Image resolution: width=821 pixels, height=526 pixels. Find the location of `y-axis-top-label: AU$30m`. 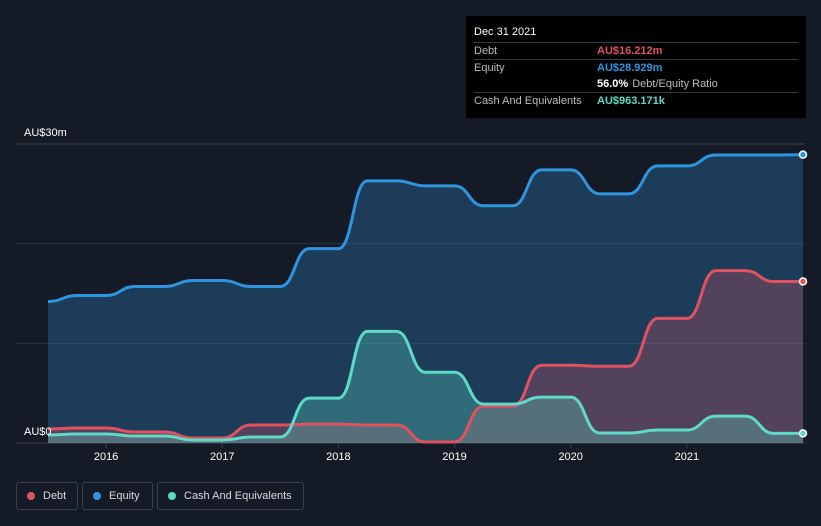

y-axis-top-label: AU$30m is located at coordinates (45, 133).